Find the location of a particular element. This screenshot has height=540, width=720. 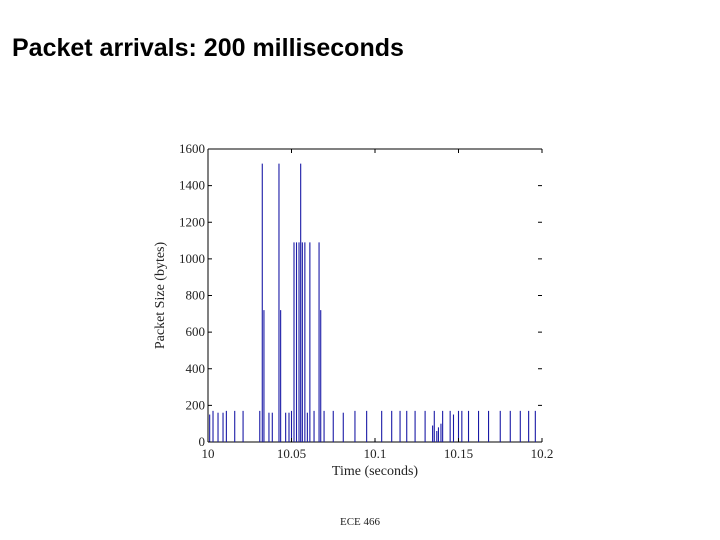

x-axis-label: Time (seconds) is located at coordinates (375, 471).